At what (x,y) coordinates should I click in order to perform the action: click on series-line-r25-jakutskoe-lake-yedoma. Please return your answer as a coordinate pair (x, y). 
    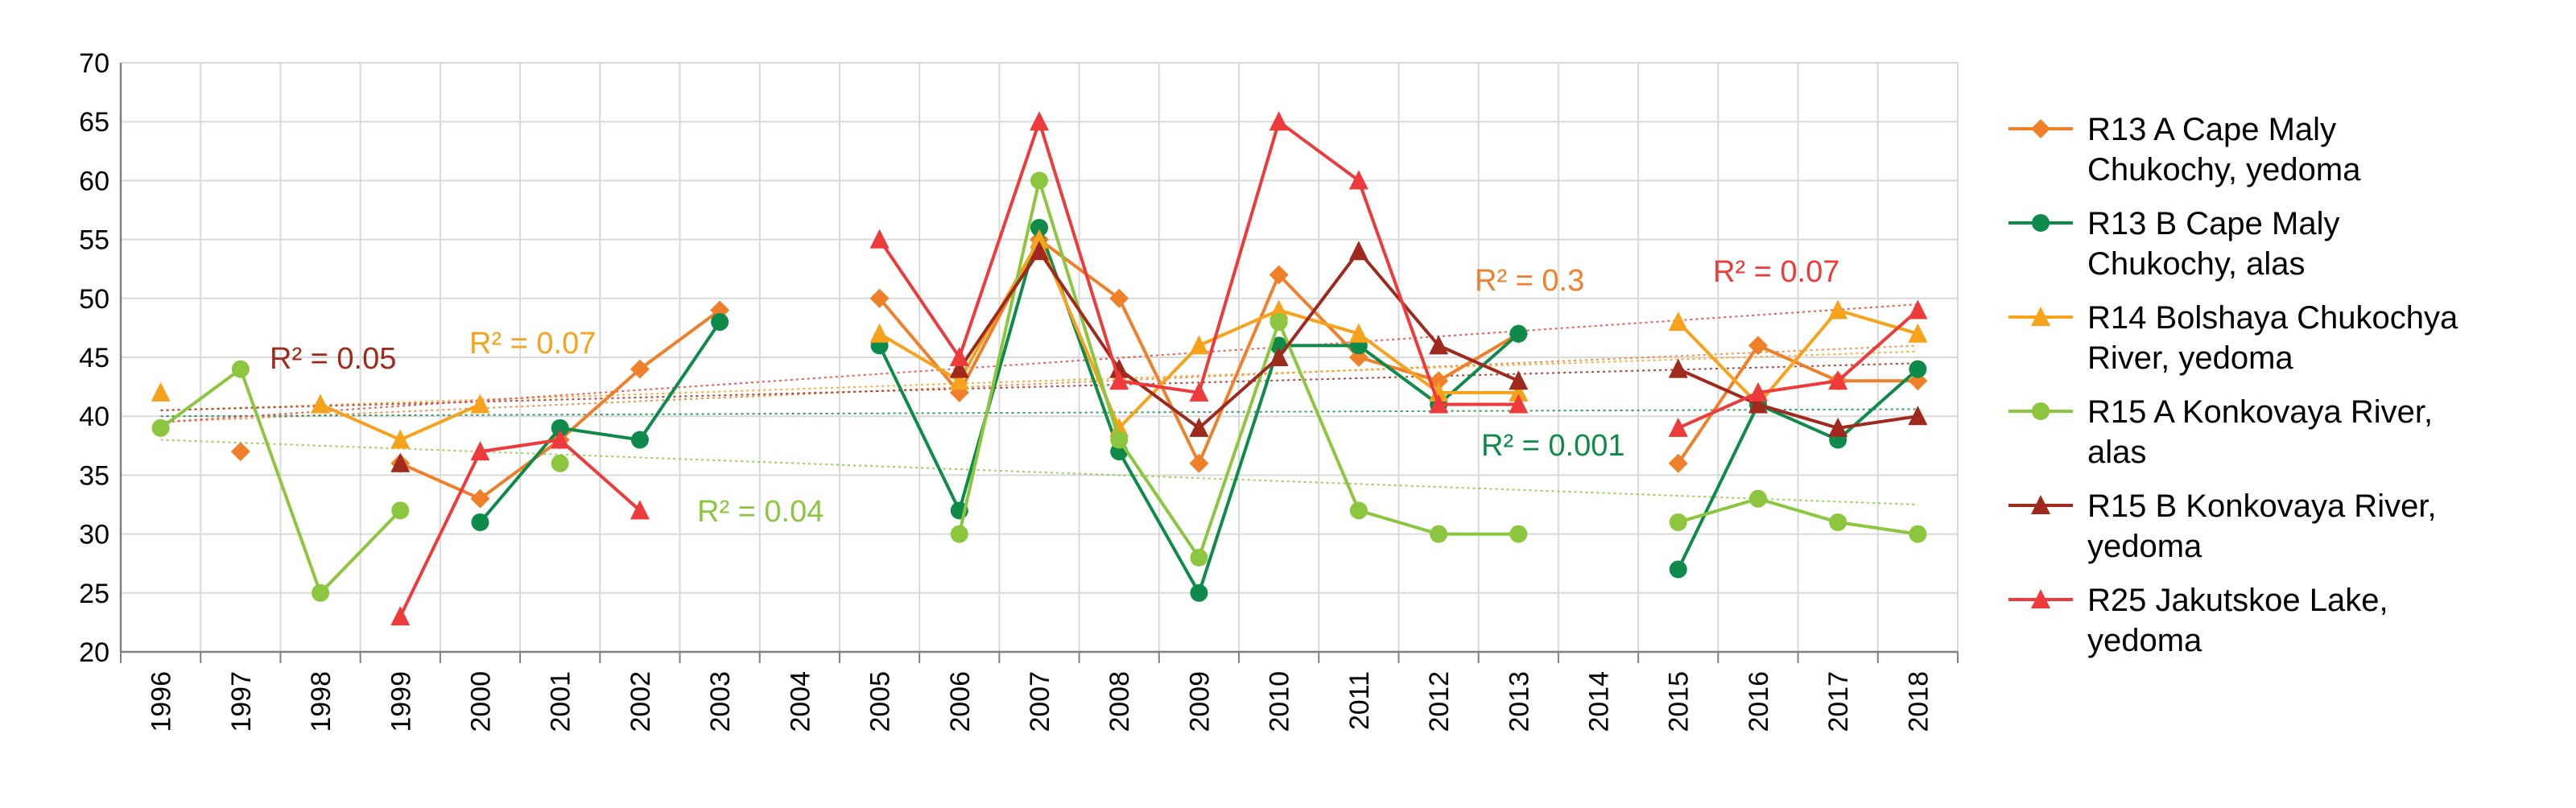
    Looking at the image, I should click on (1798, 369).